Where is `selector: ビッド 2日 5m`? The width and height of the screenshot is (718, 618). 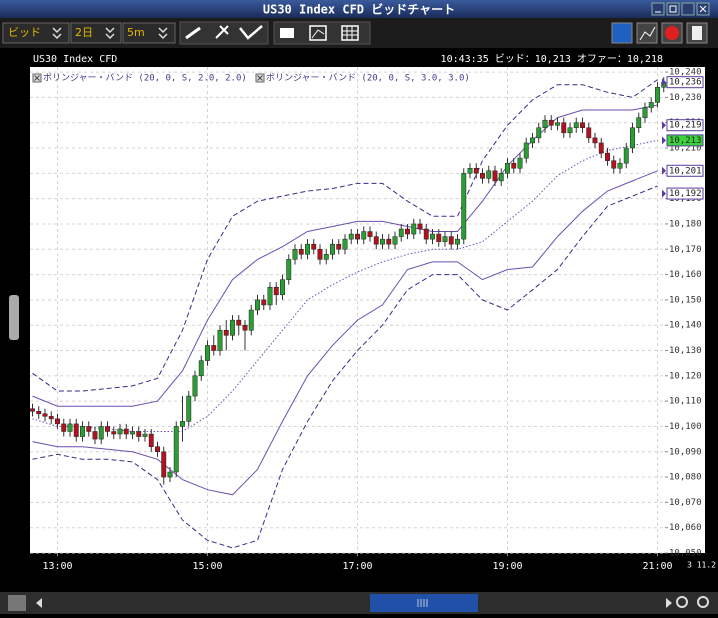 selector: ビッド 2日 5m is located at coordinates (89, 33).